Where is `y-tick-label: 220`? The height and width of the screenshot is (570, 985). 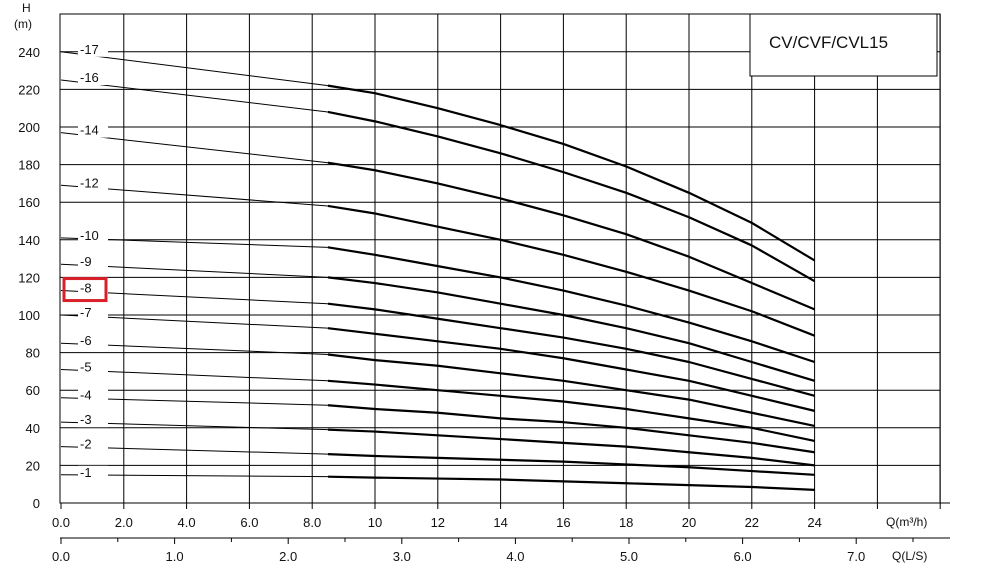 y-tick-label: 220 is located at coordinates (29, 89).